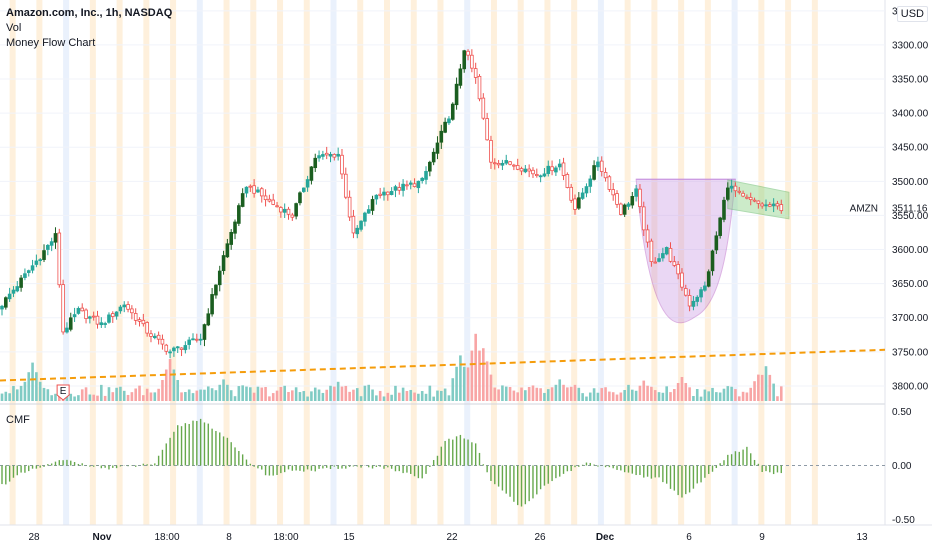 This screenshot has height=555, width=932. Describe the element at coordinates (910, 148) in the screenshot. I see `price-tick-label: 3450.00` at that location.